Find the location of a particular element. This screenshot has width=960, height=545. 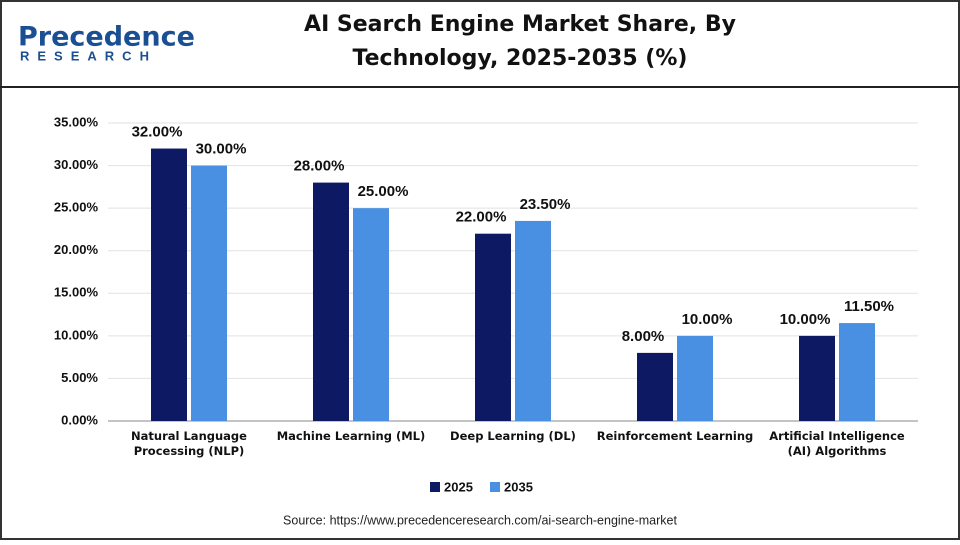

value-label: 11.50% is located at coordinates (869, 306).